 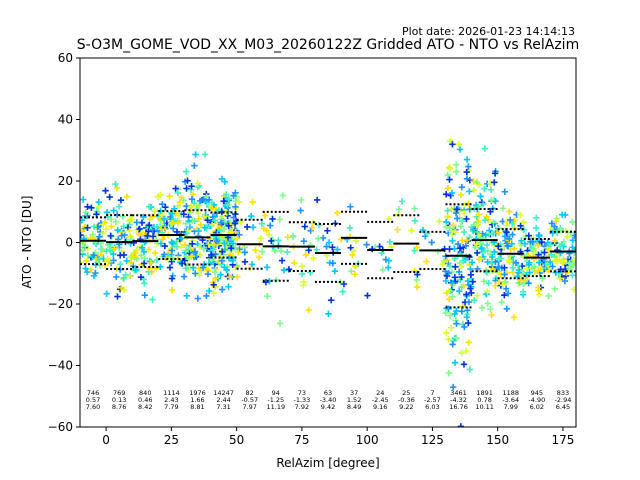 What do you see at coordinates (432, 440) in the screenshot?
I see `x-tick-label-5: 125` at bounding box center [432, 440].